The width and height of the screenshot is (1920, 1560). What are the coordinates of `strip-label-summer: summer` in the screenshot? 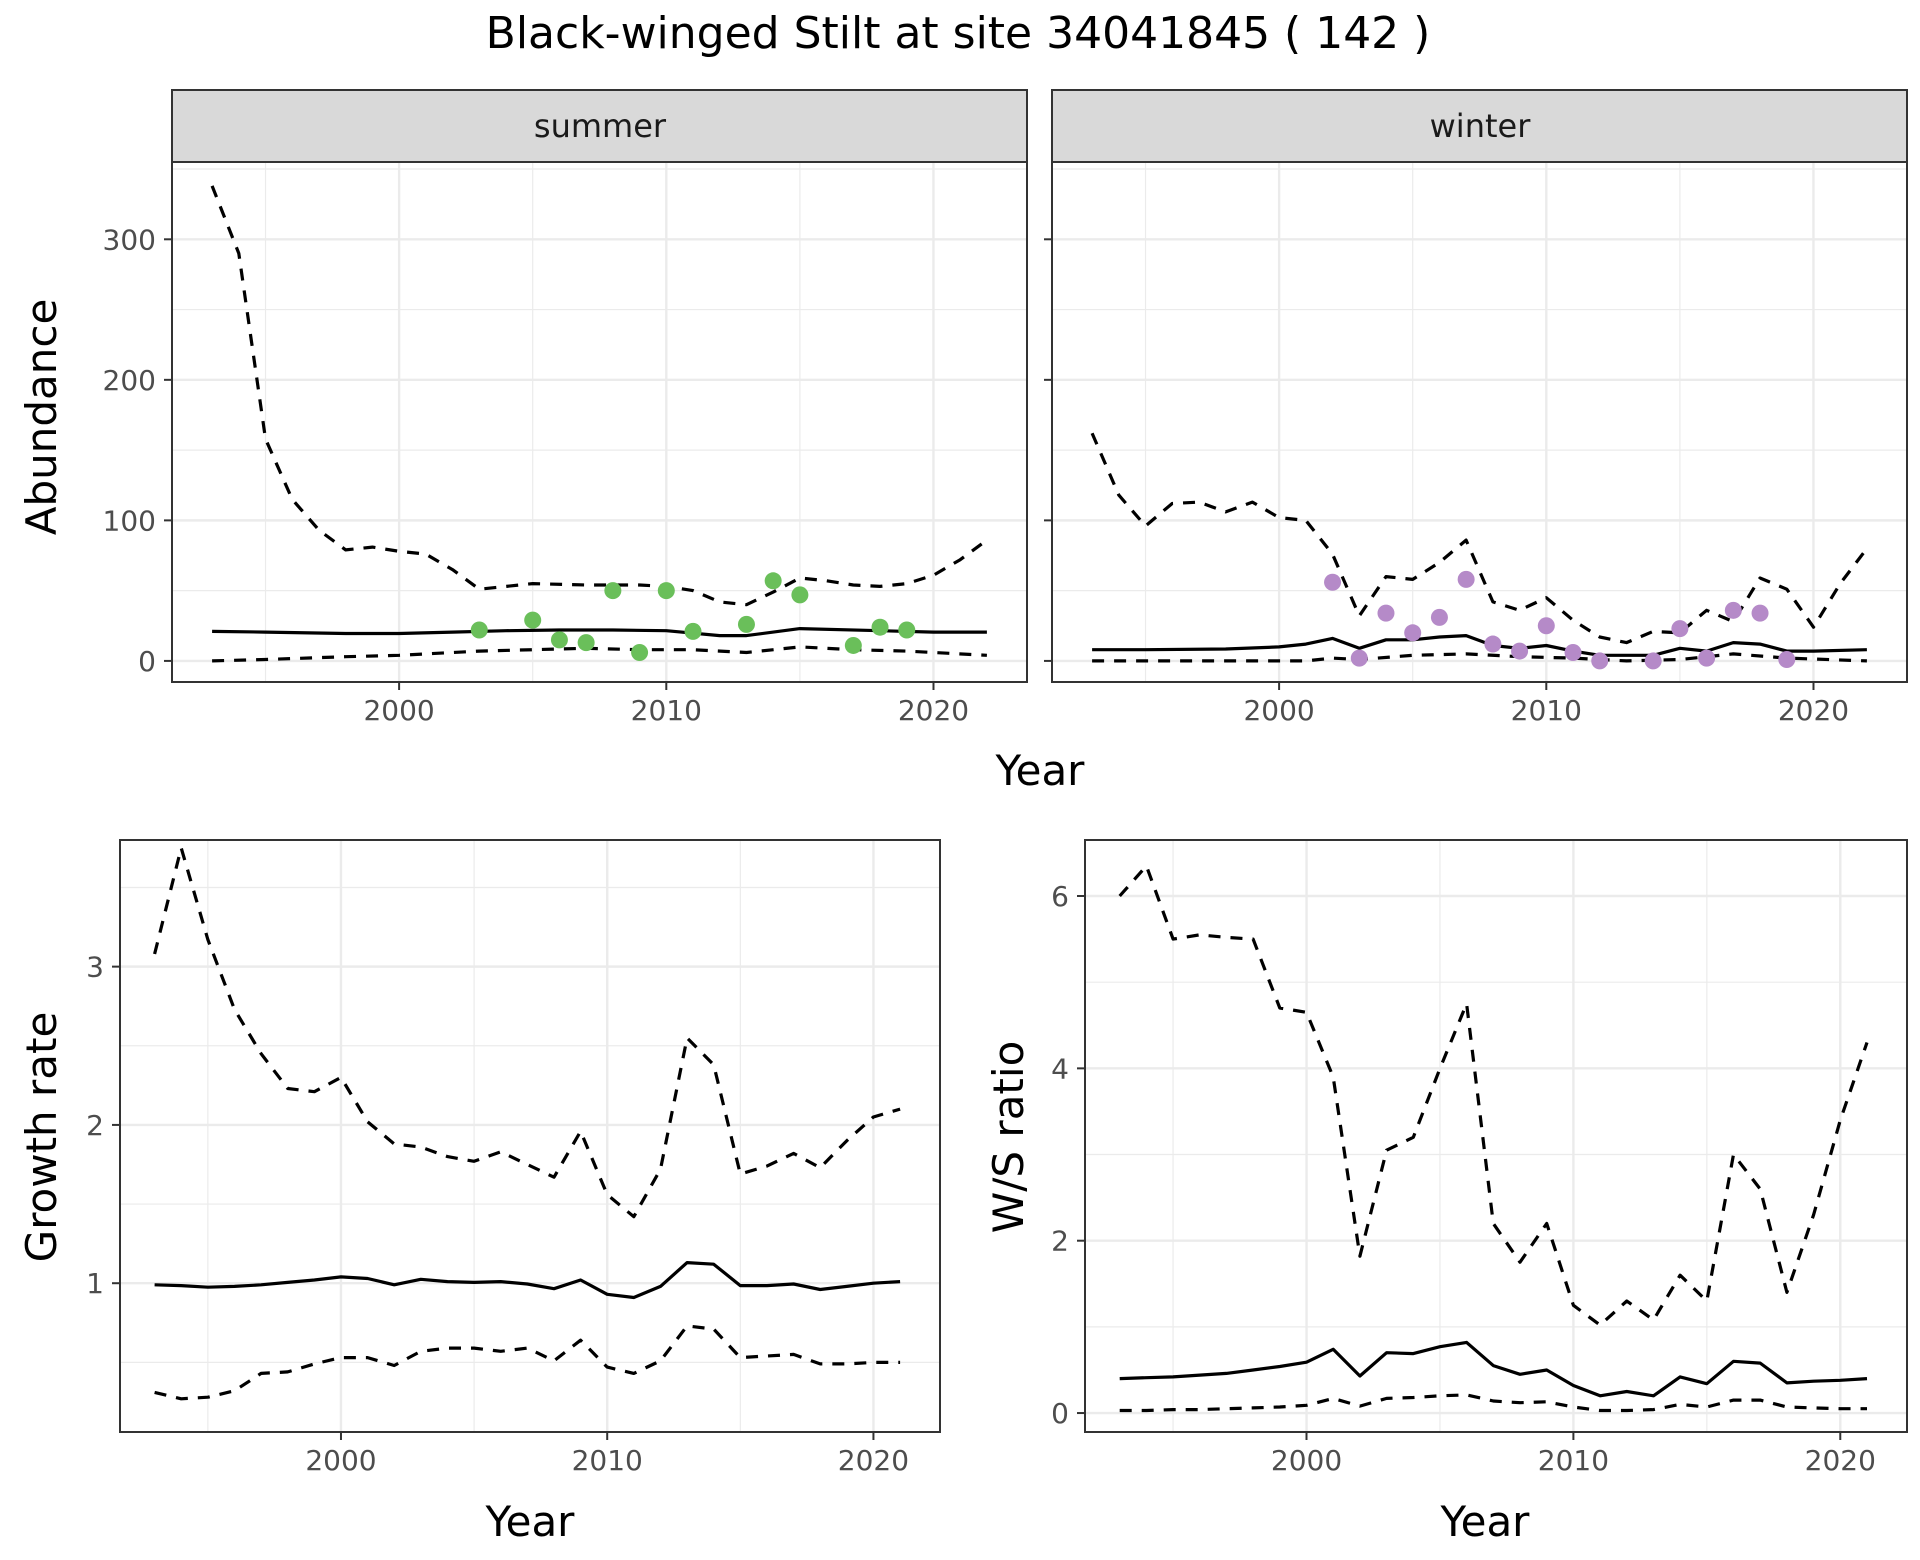 It's located at (600, 126).